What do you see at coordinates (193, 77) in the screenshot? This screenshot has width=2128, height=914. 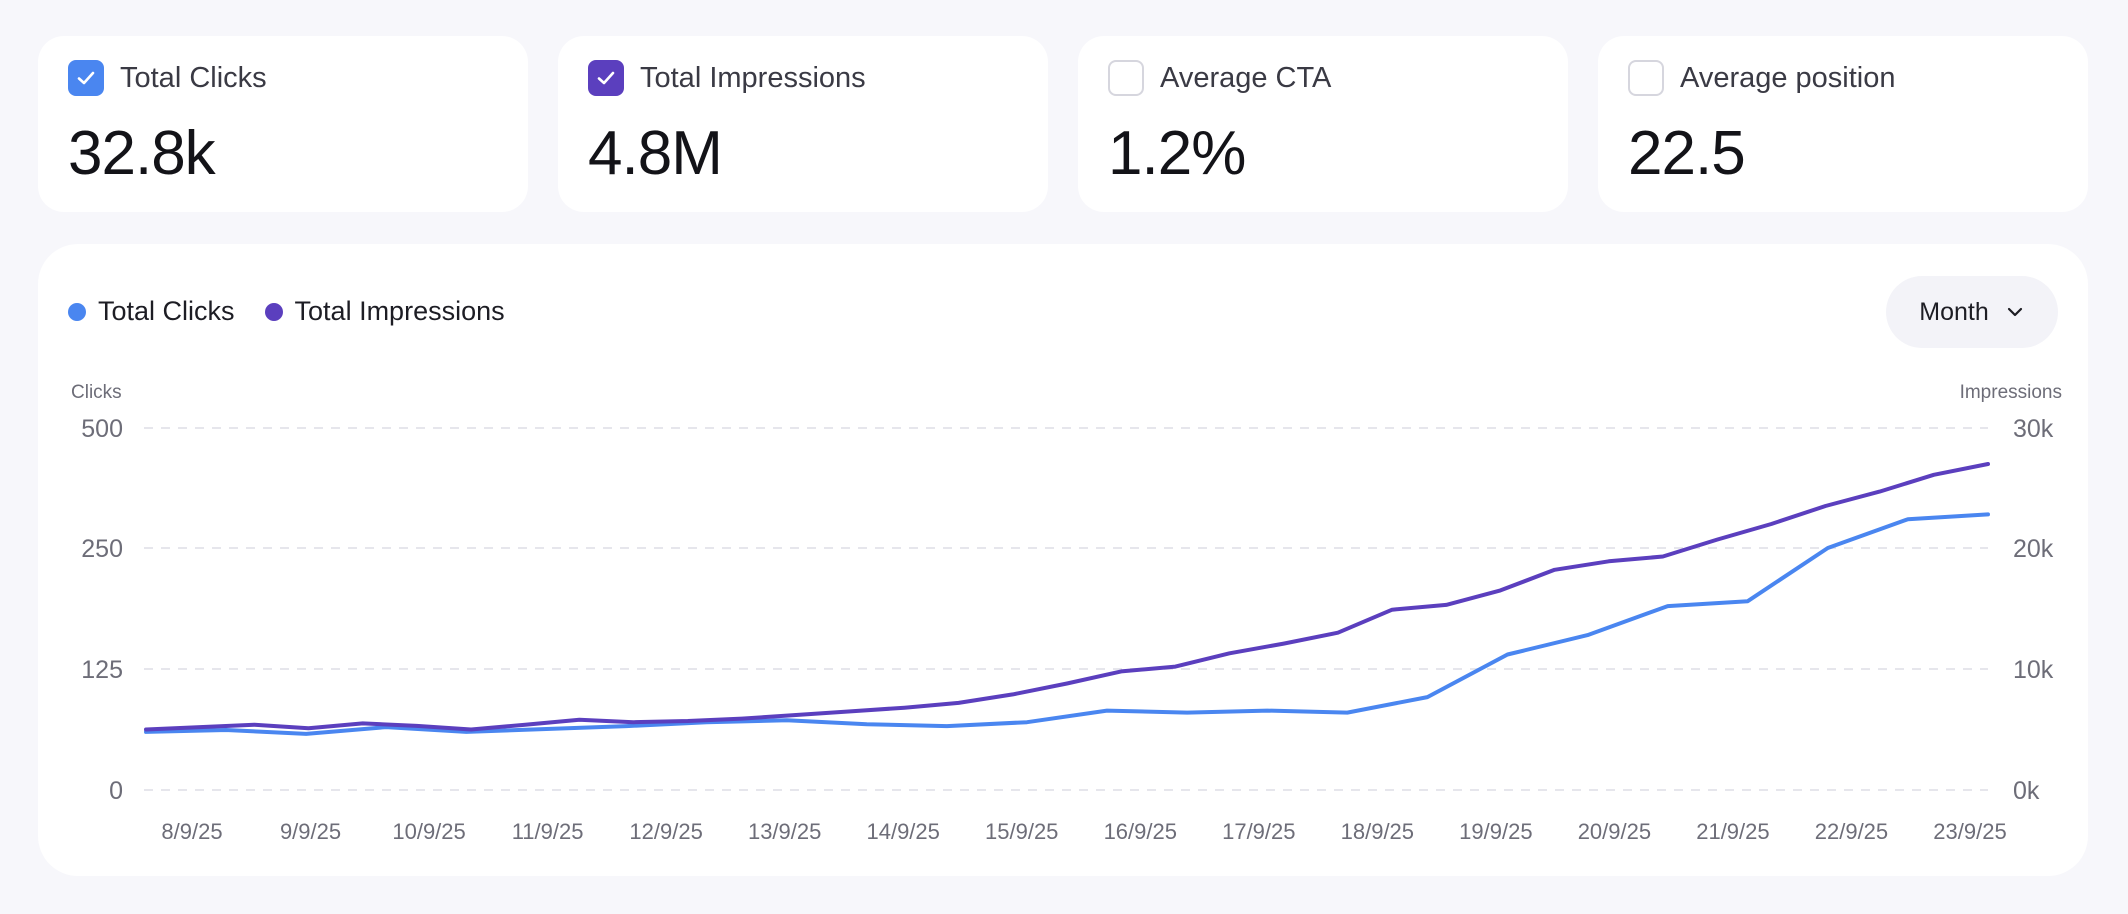 I see `metric-label: Total Clicks` at bounding box center [193, 77].